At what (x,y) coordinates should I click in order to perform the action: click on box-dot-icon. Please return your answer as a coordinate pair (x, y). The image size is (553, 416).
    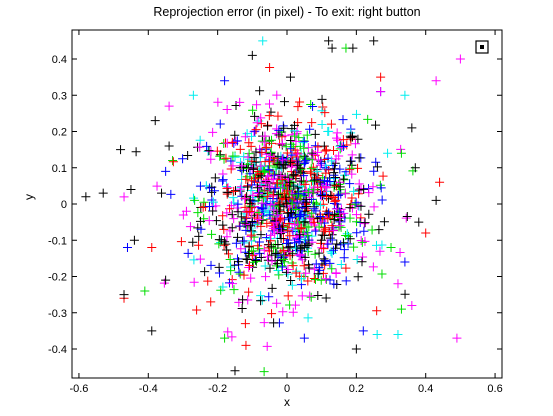
    Looking at the image, I should click on (482, 47).